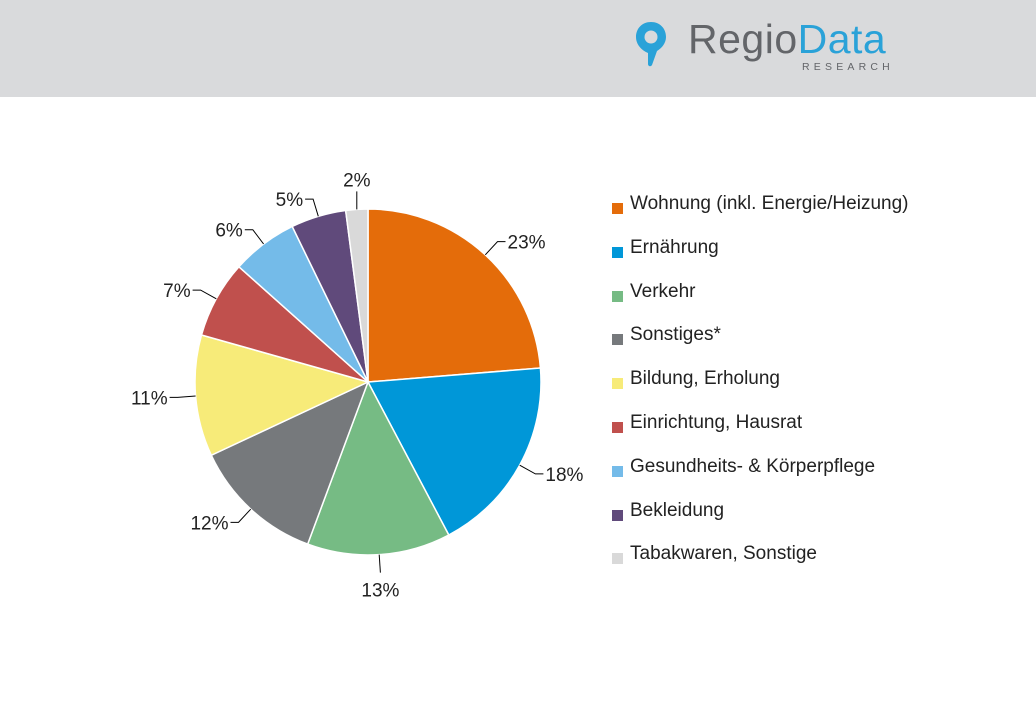 Image resolution: width=1036 pixels, height=714 pixels. What do you see at coordinates (675, 335) in the screenshot?
I see `legend-label: Sonstiges*` at bounding box center [675, 335].